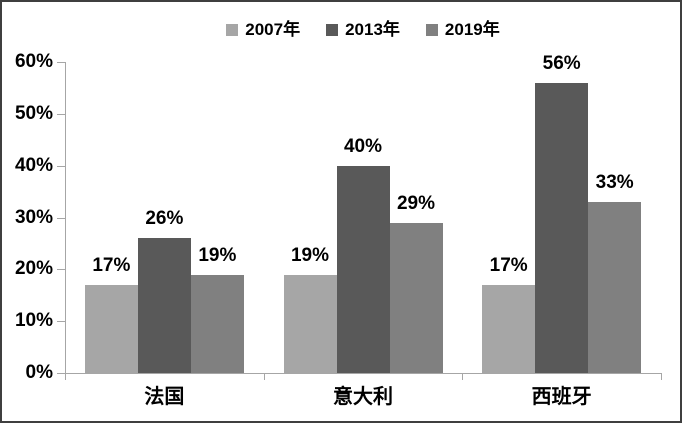  I want to click on bar-value-label: 33%, so click(614, 182).